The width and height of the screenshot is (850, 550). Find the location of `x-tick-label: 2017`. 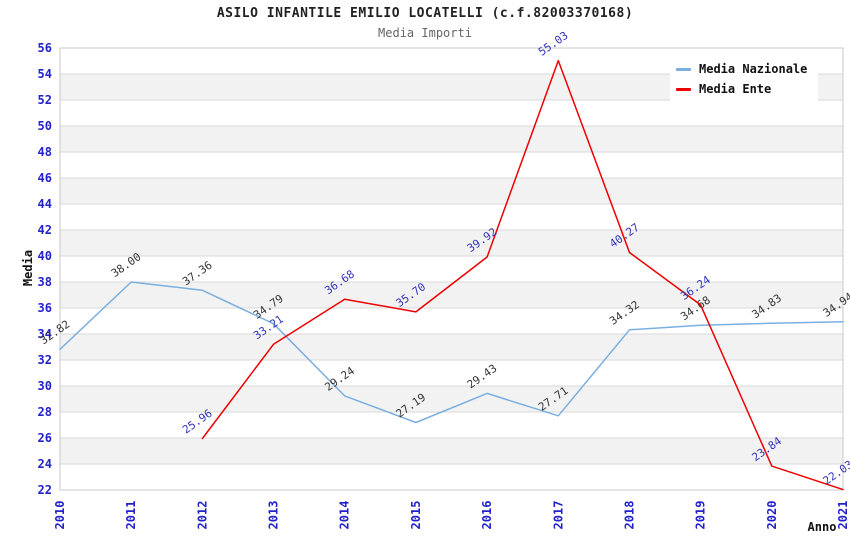

x-tick-label: 2017 is located at coordinates (558, 515).